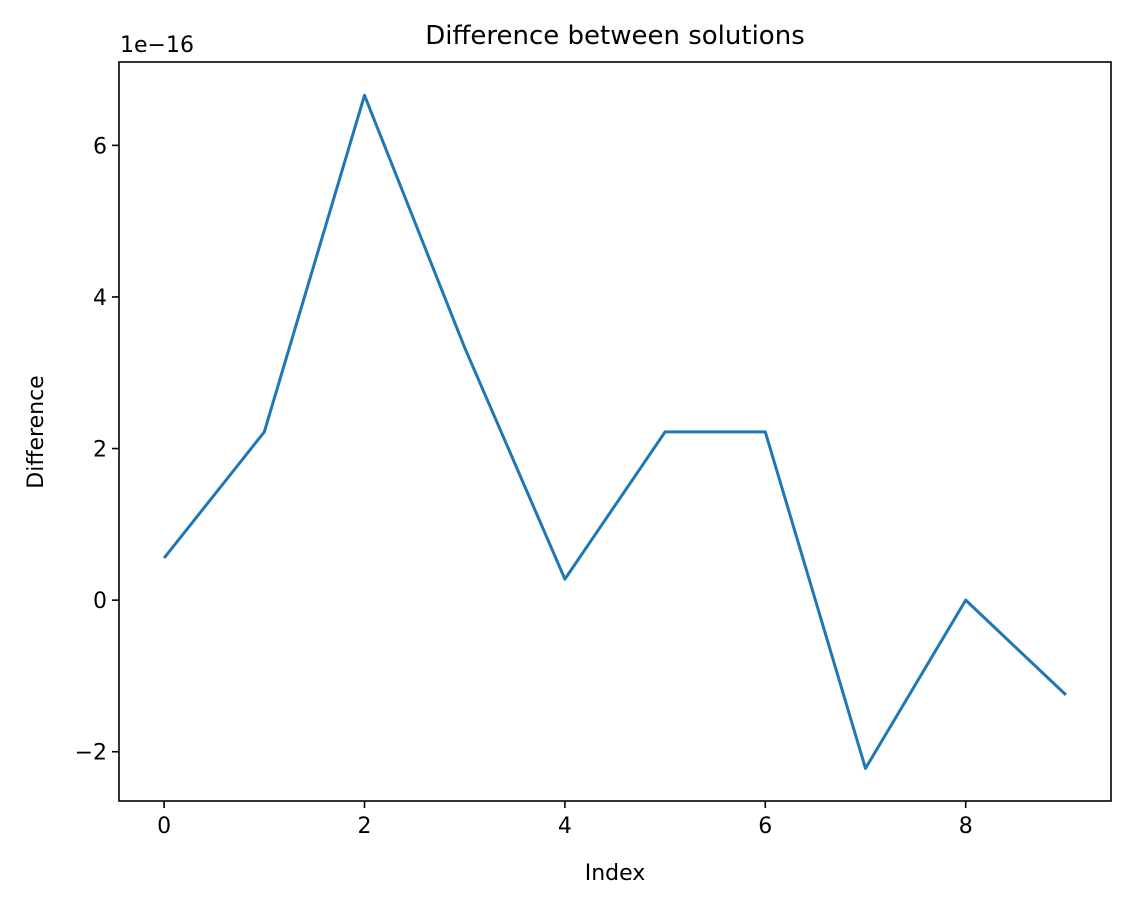 The image size is (1131, 908). What do you see at coordinates (100, 601) in the screenshot?
I see `y-tick-label: 0` at bounding box center [100, 601].